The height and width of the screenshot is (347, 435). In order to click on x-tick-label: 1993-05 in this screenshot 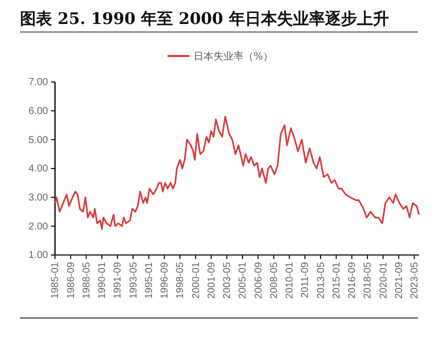, I will do `click(134, 280)`.